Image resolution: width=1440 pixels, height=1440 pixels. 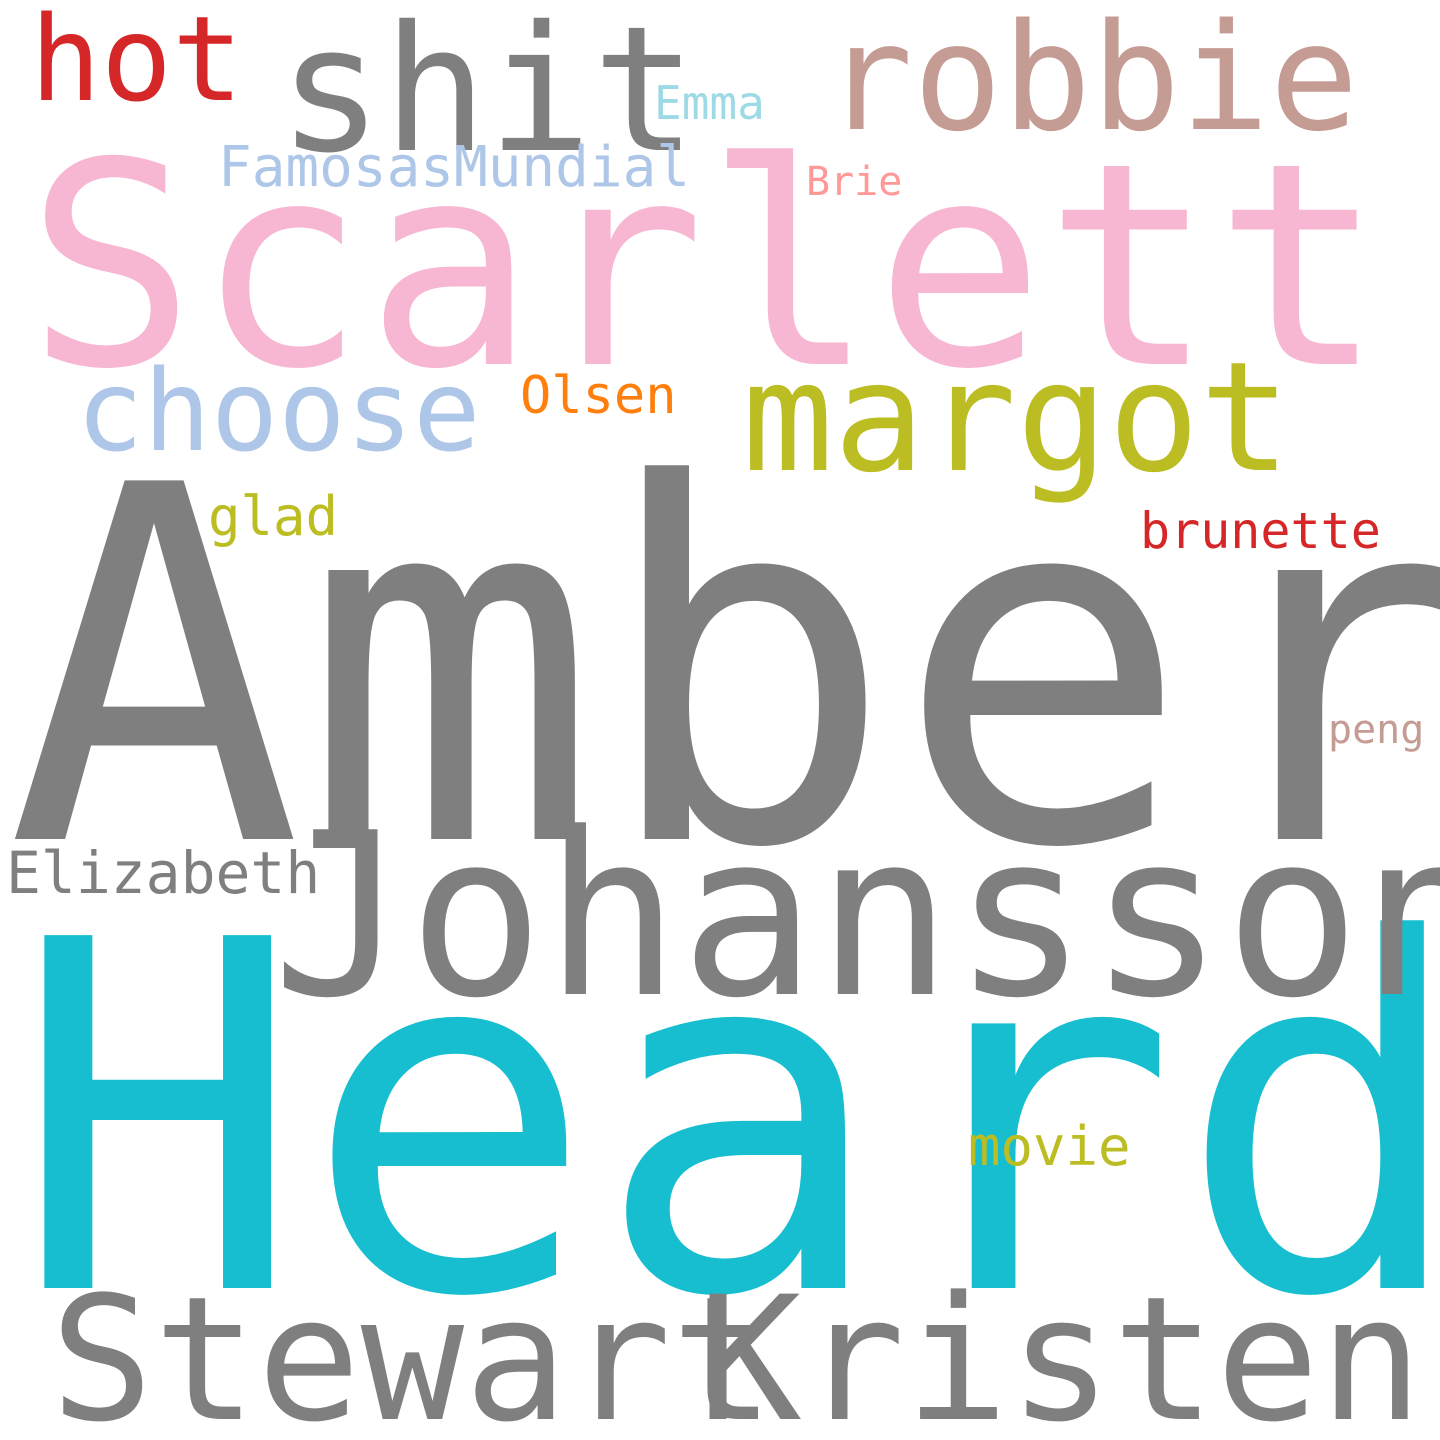 I want to click on word-brunette: brunette, so click(x=1260, y=531).